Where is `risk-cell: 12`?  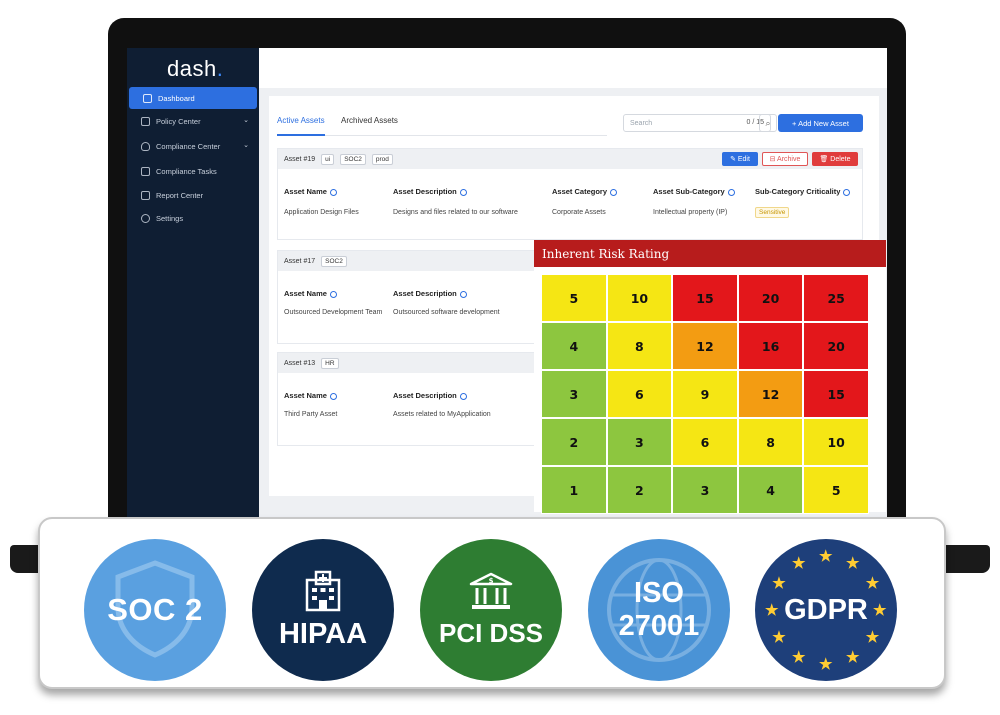
risk-cell: 12 is located at coordinates (705, 346).